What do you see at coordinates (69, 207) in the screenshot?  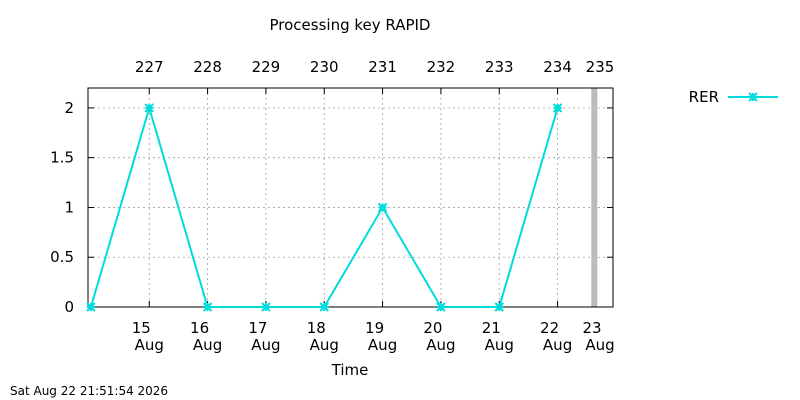 I see `y-tick-label: 1` at bounding box center [69, 207].